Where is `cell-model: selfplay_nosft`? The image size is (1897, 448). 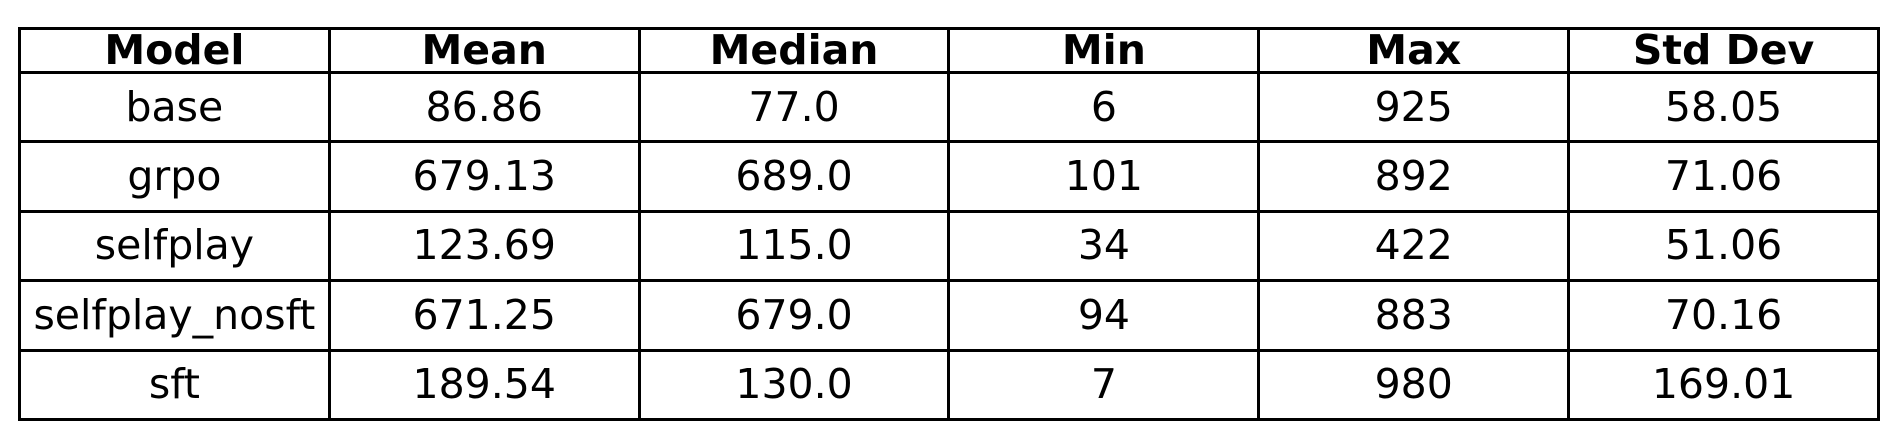 cell-model: selfplay_nosft is located at coordinates (174, 315).